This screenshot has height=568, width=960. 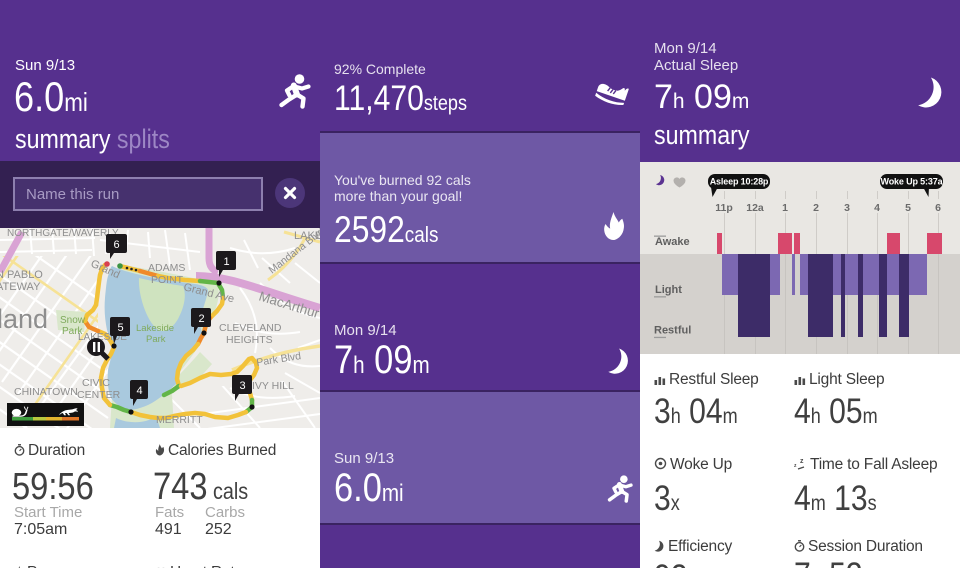 What do you see at coordinates (96, 383) in the screenshot?
I see `svg-text: CIVIC` at bounding box center [96, 383].